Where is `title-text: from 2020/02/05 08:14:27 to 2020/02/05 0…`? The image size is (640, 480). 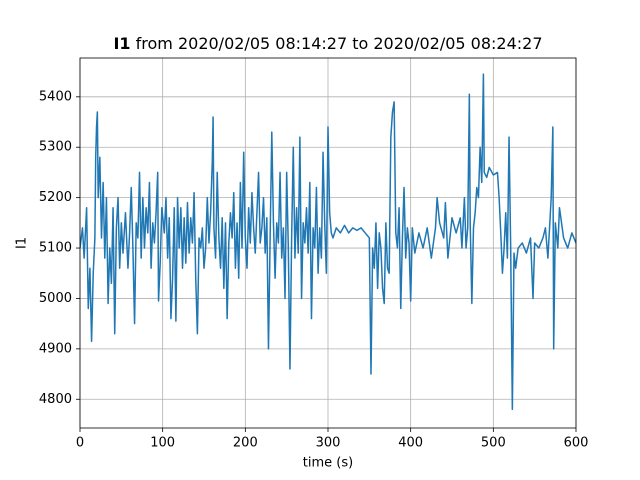
title-text: from 2020/02/05 08:14:27 to 2020/02/05 0… is located at coordinates (339, 43).